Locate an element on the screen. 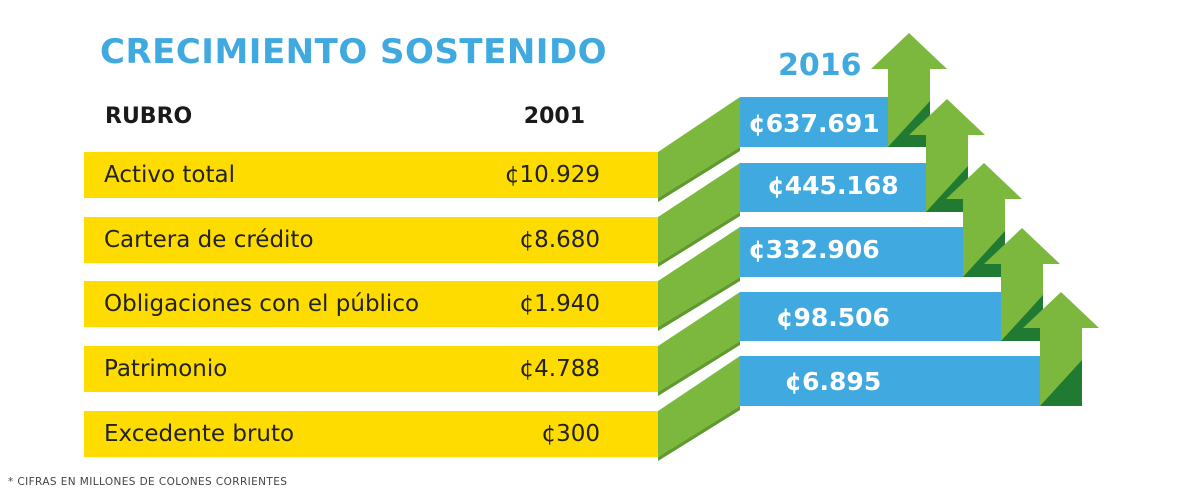 This screenshot has width=1200, height=502. table-row-obligaciones: Obligaciones con el público ¢1.940 is located at coordinates (371, 304).